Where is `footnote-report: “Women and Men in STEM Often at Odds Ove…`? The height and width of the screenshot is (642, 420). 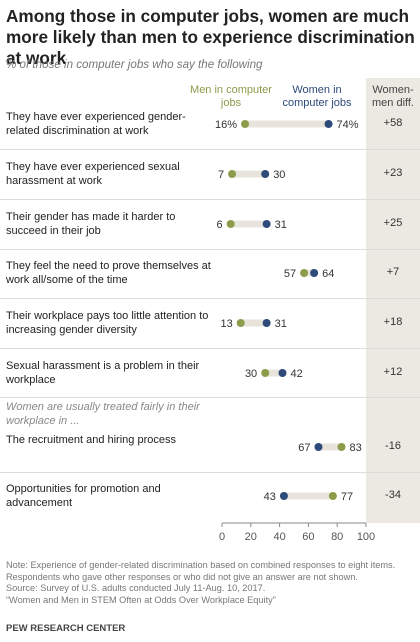 footnote-report: “Women and Men in STEM Often at Odds Ove… is located at coordinates (141, 599).